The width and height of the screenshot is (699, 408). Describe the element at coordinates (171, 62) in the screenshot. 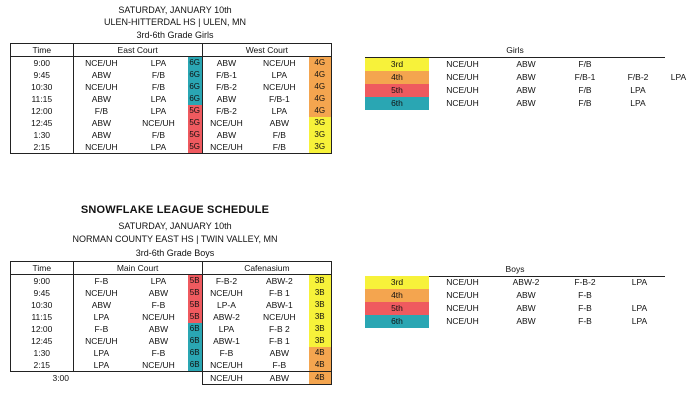

I see `schedule-row: 9:00 NCE/UH LPA 6G ABW NCE/UH 4G` at that location.